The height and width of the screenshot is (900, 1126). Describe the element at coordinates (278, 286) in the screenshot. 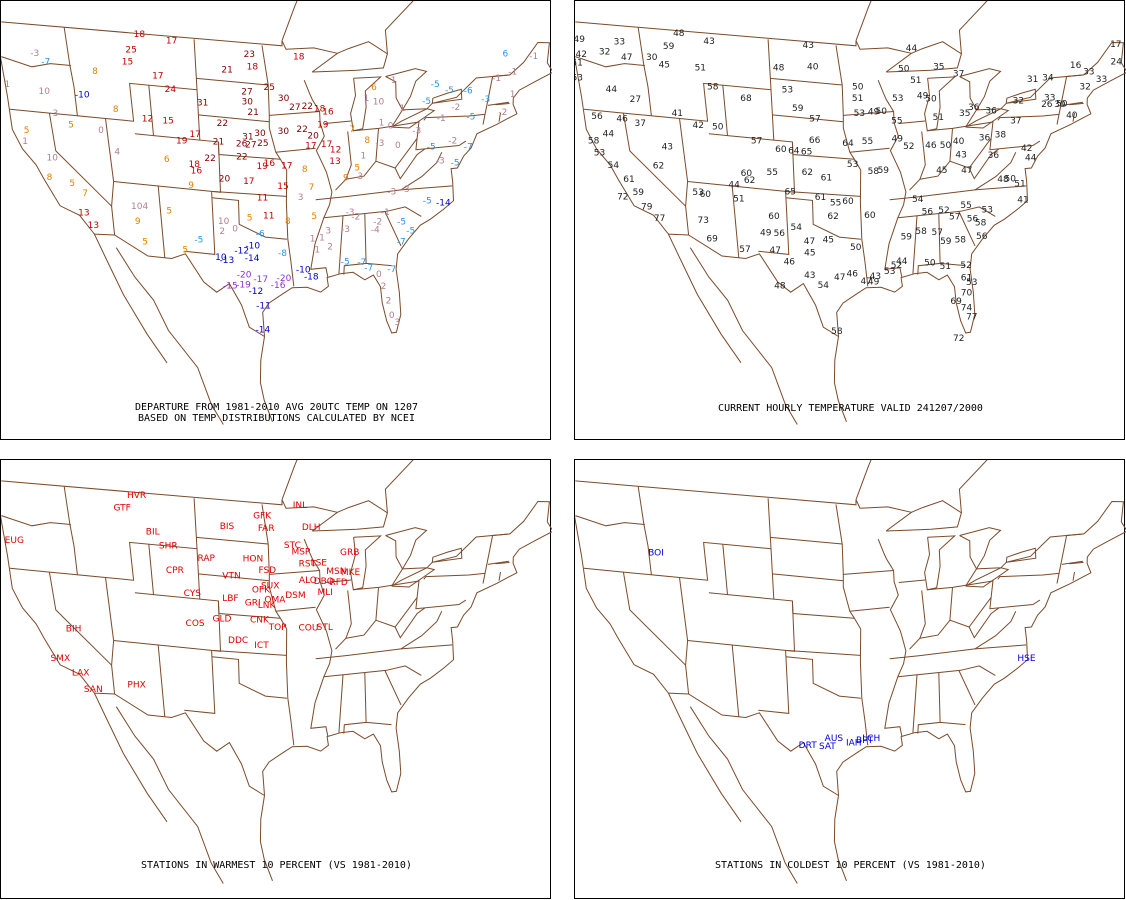

I see `temperature-departure-value: -16` at that location.